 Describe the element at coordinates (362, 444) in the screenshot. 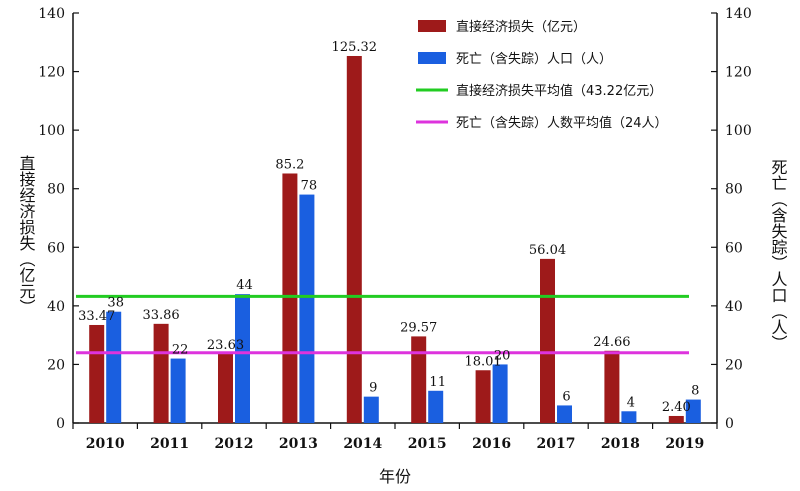

I see `x-tick-label: 2014` at that location.